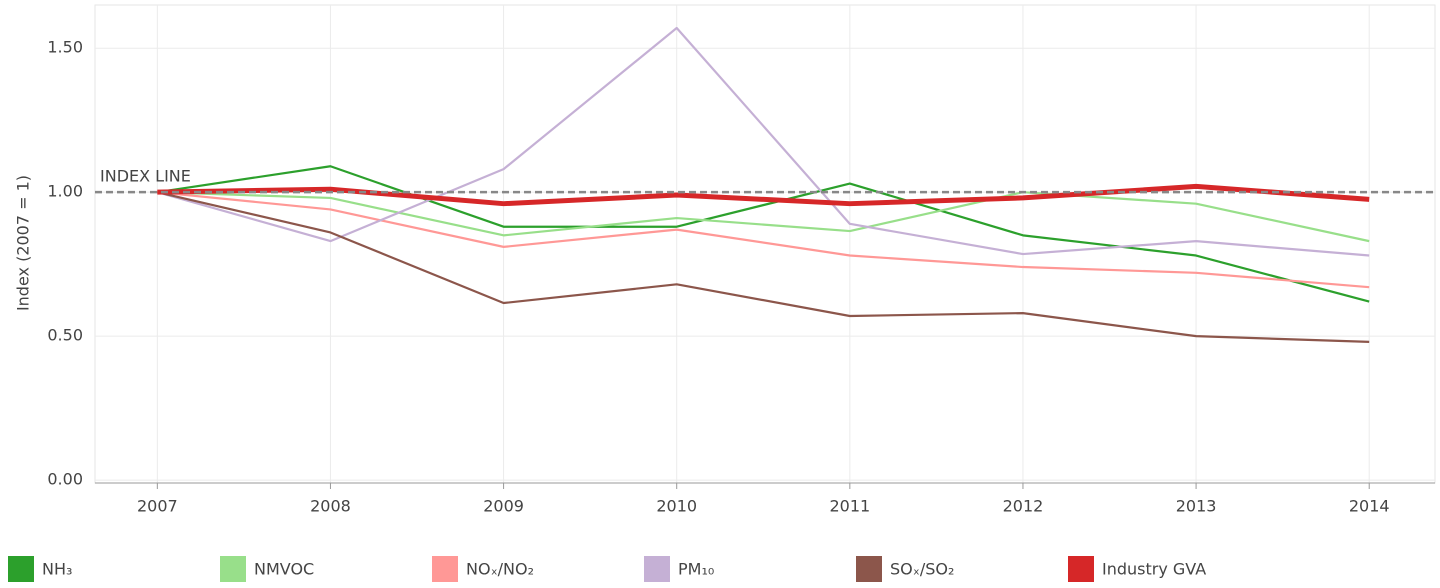  I want to click on x-tick-label: 2012, so click(1023, 506).